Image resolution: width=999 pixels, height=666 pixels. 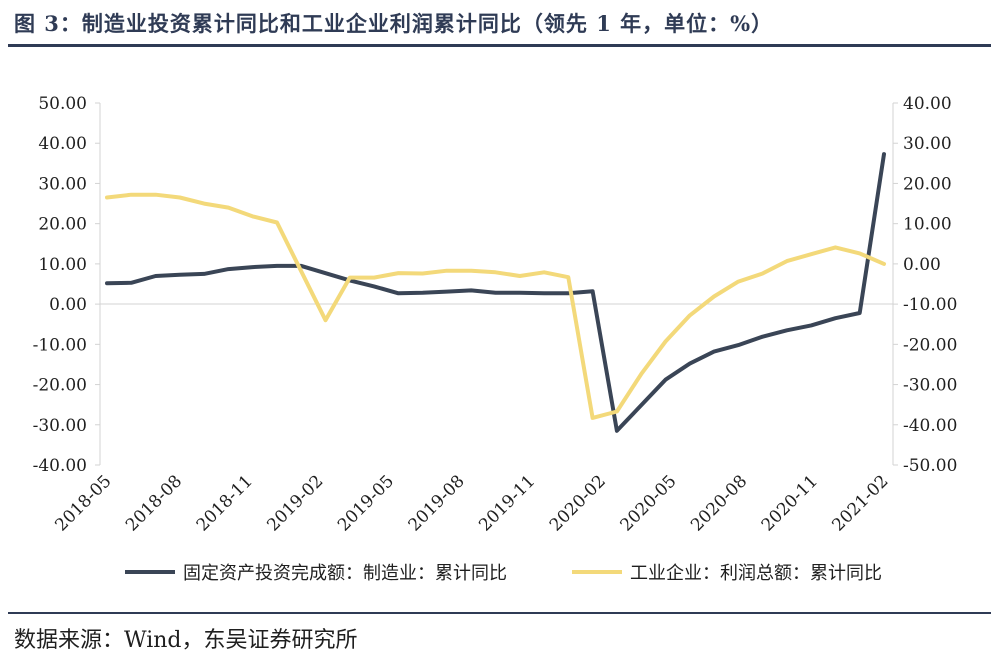 I want to click on x-tick-label: 2020-11, so click(x=790, y=503).